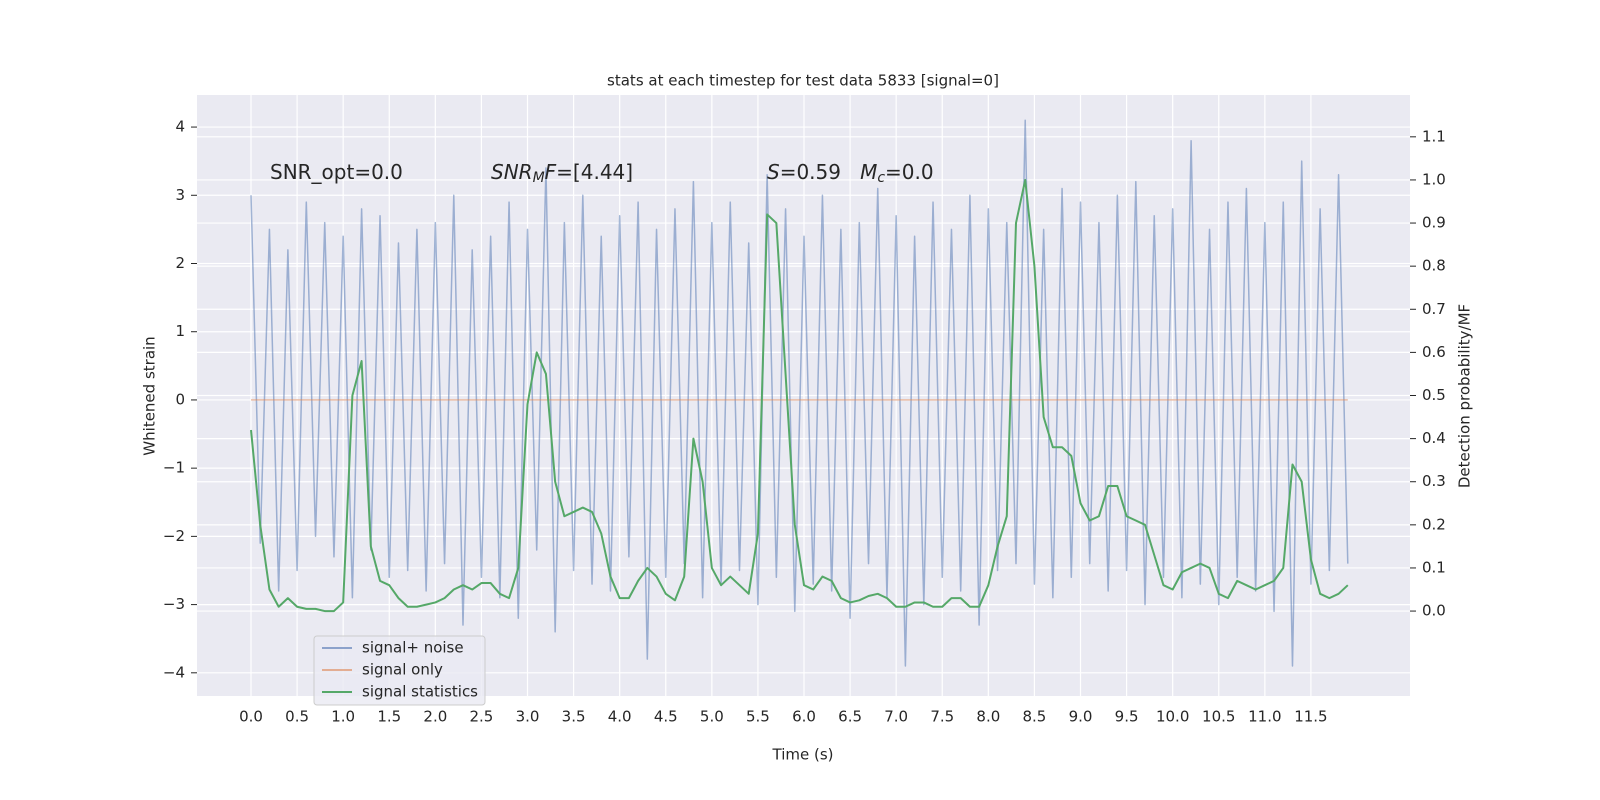 This screenshot has width=1600, height=800. Describe the element at coordinates (297, 717) in the screenshot. I see `x-tick-label: 0.5` at that location.